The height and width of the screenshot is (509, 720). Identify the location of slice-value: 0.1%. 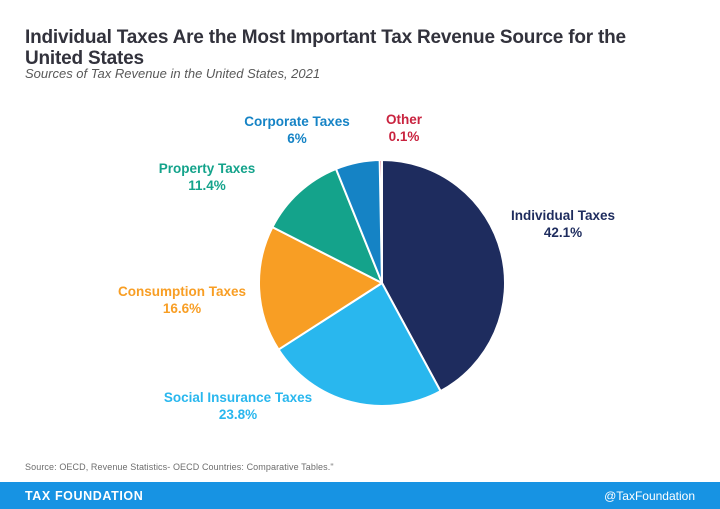
(404, 136).